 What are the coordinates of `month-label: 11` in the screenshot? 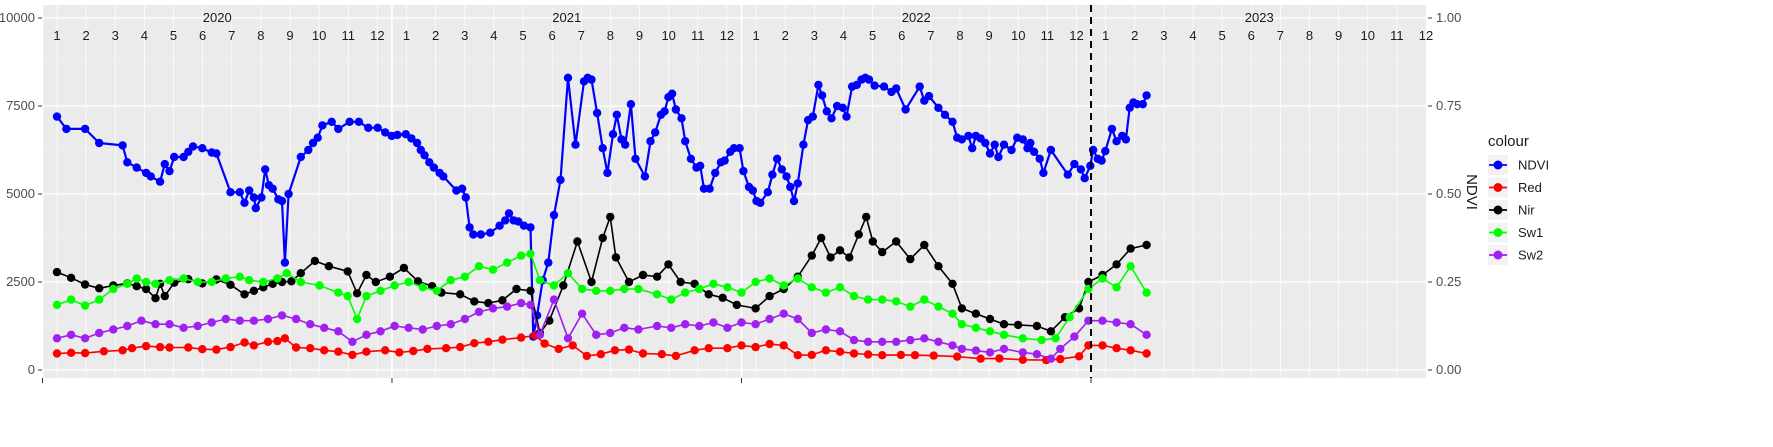 It's located at (1048, 35).